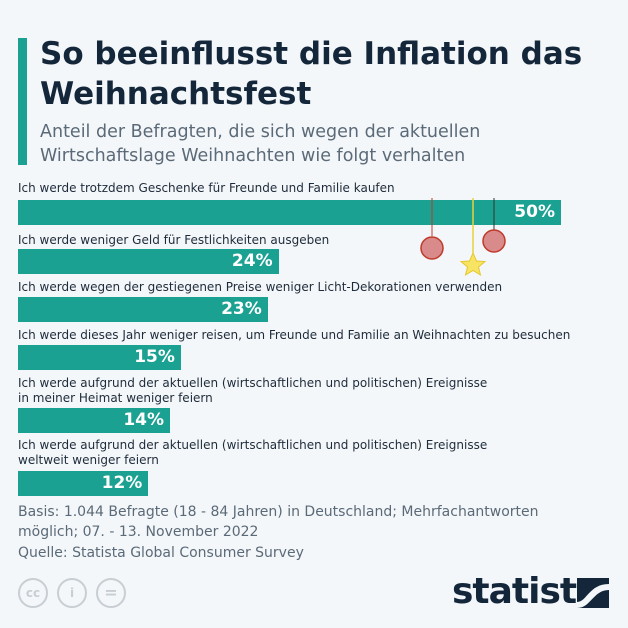 The width and height of the screenshot is (628, 628). I want to click on christmas-ornaments, so click(463, 237).